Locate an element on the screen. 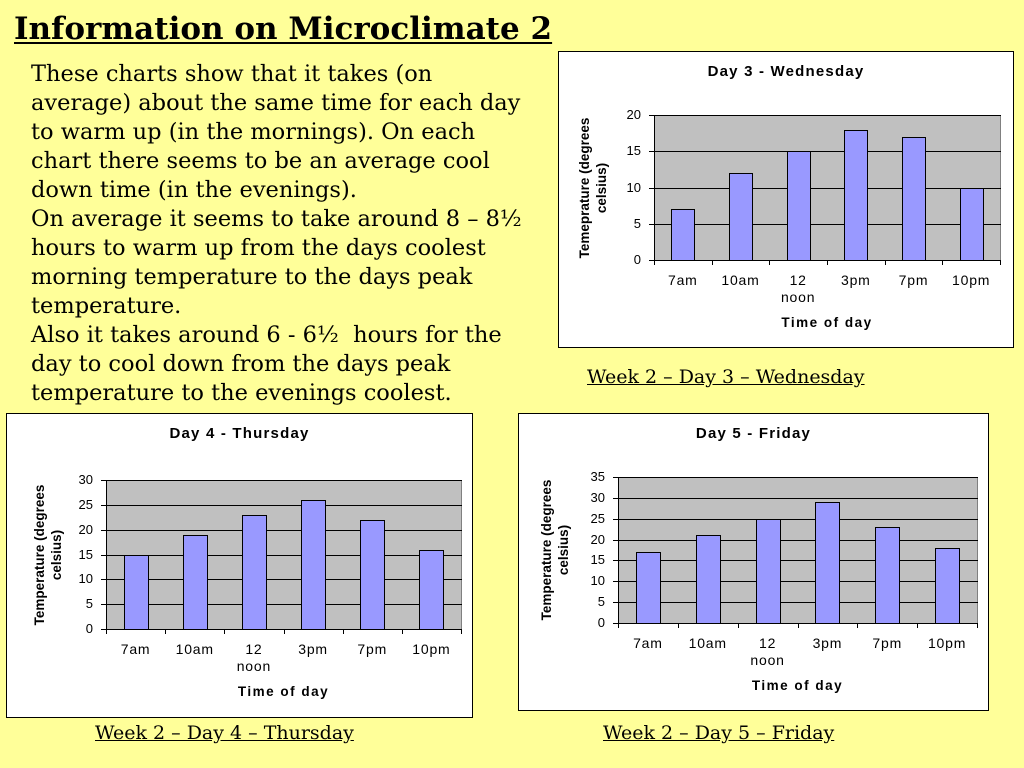  body-text-line: day to cool down from the days peak is located at coordinates (241, 364).